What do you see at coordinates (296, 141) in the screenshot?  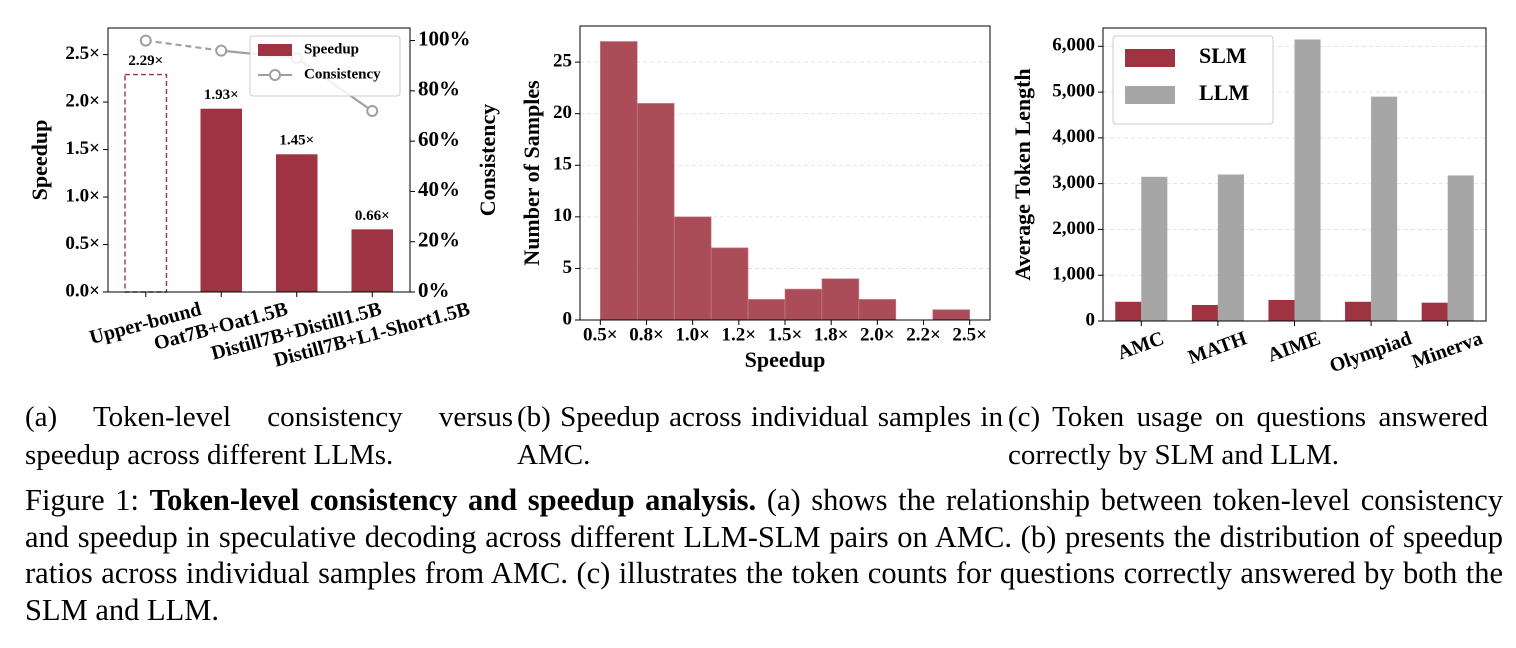 I see `value-label: 1.45×` at bounding box center [296, 141].